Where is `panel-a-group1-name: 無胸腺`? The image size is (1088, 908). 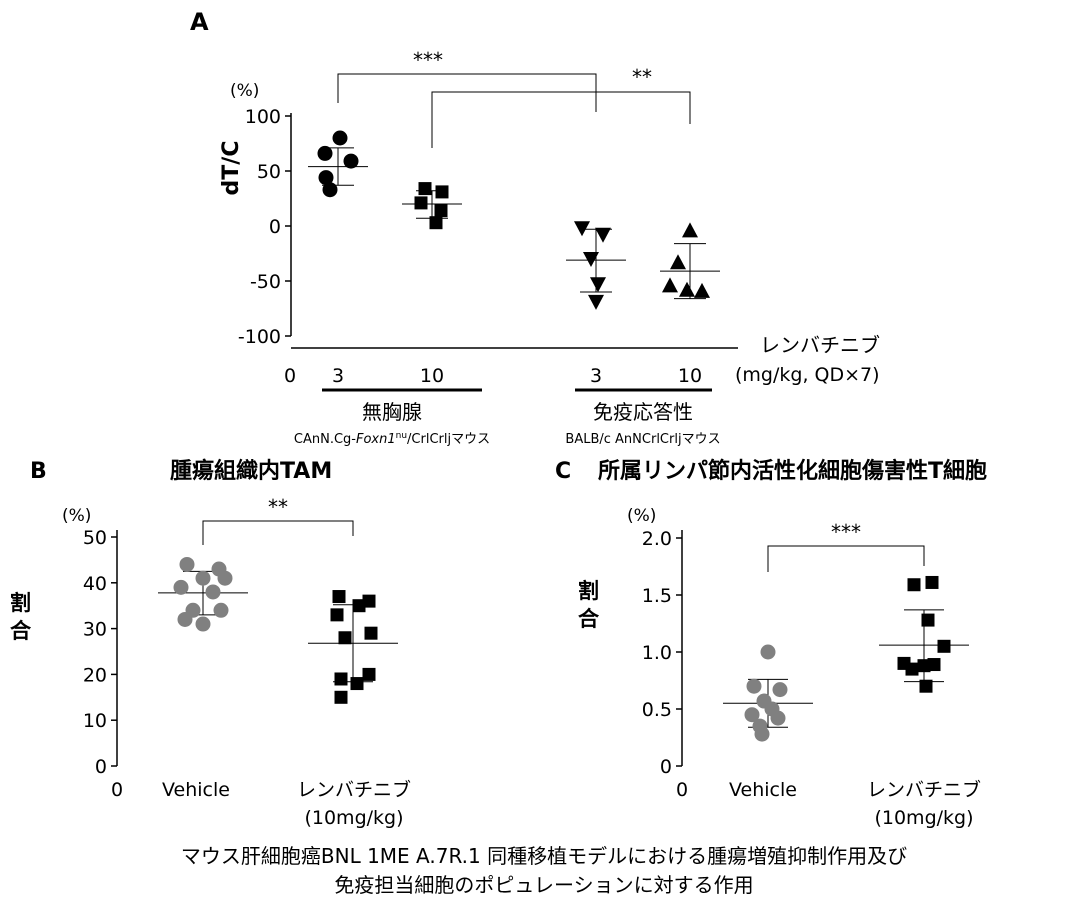 panel-a-group1-name: 無胸腺 is located at coordinates (392, 412).